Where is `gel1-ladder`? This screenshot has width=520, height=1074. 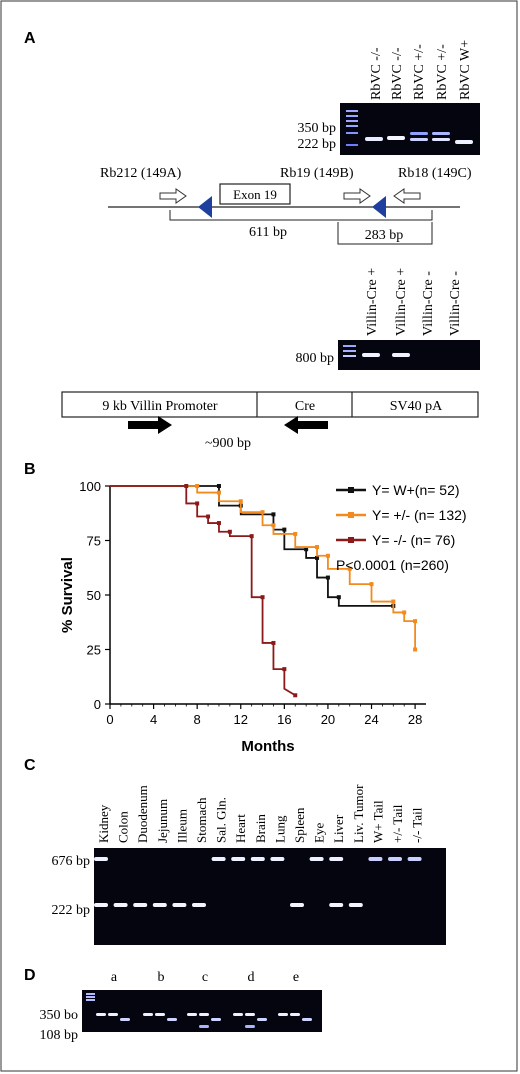
gel1-ladder is located at coordinates (352, 128).